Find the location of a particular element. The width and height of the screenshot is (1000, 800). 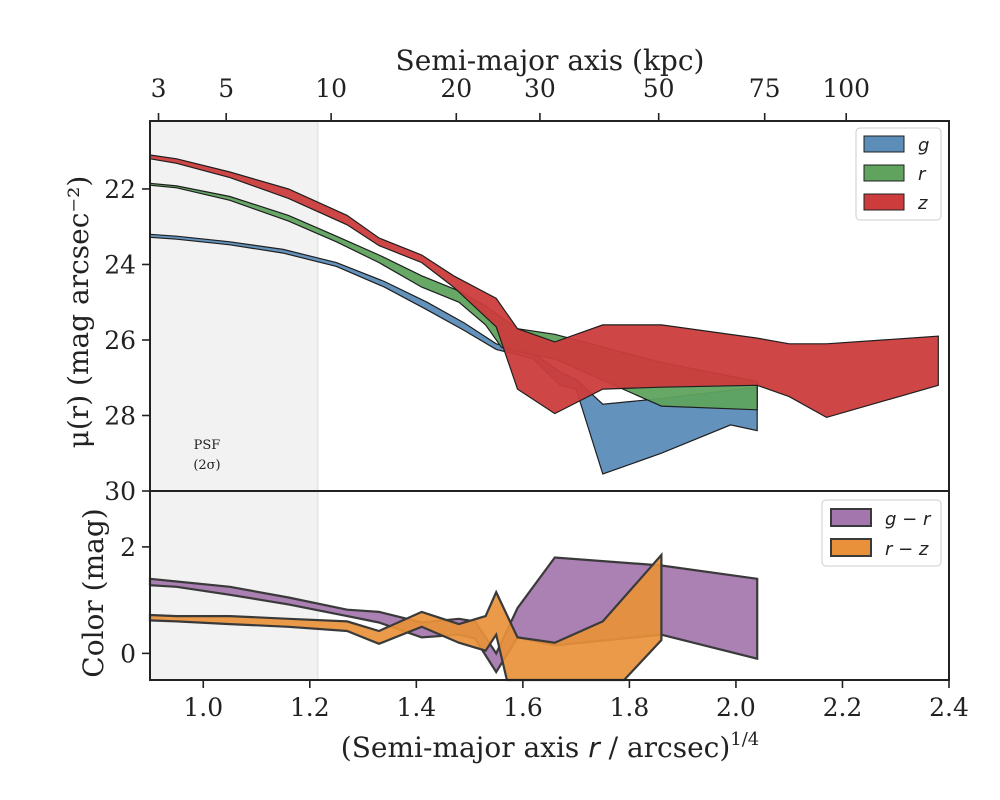

y-ticks-top-panel: 22 24 26 28 30 is located at coordinates (127, 340).